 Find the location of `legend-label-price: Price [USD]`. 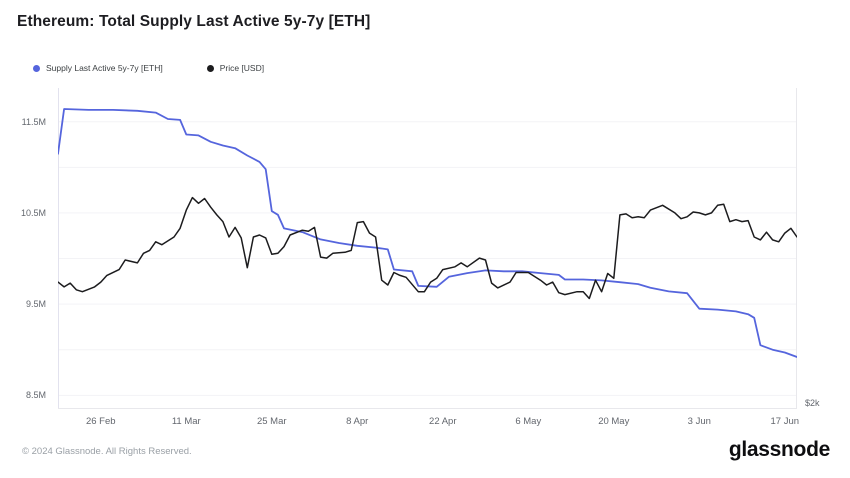

legend-label-price: Price [USD] is located at coordinates (242, 68).